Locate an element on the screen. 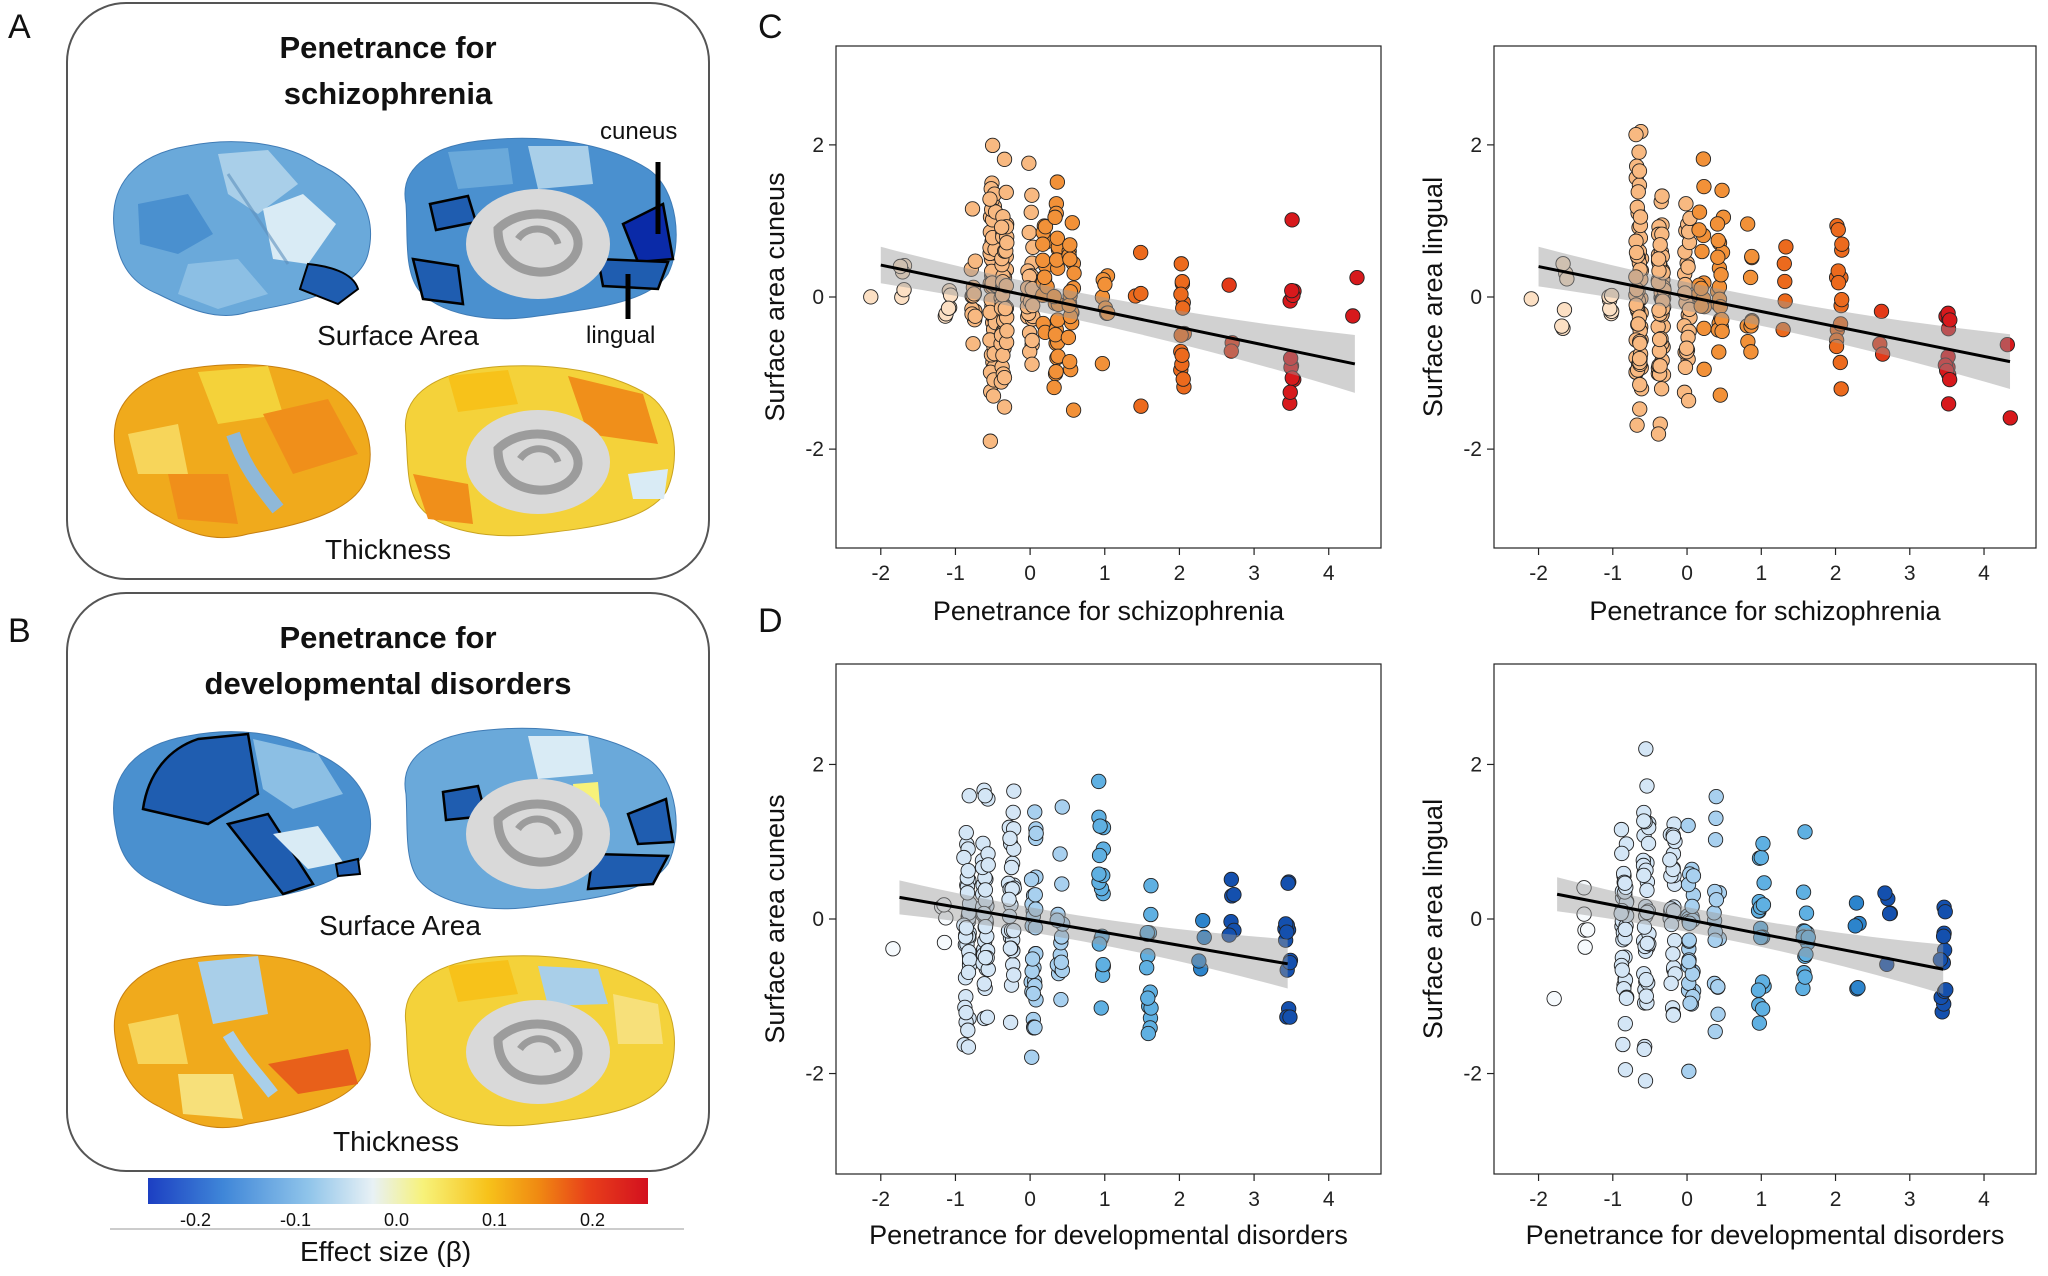 This screenshot has width=2048, height=1276. brain-lateral-thickness-b is located at coordinates (242, 1041).